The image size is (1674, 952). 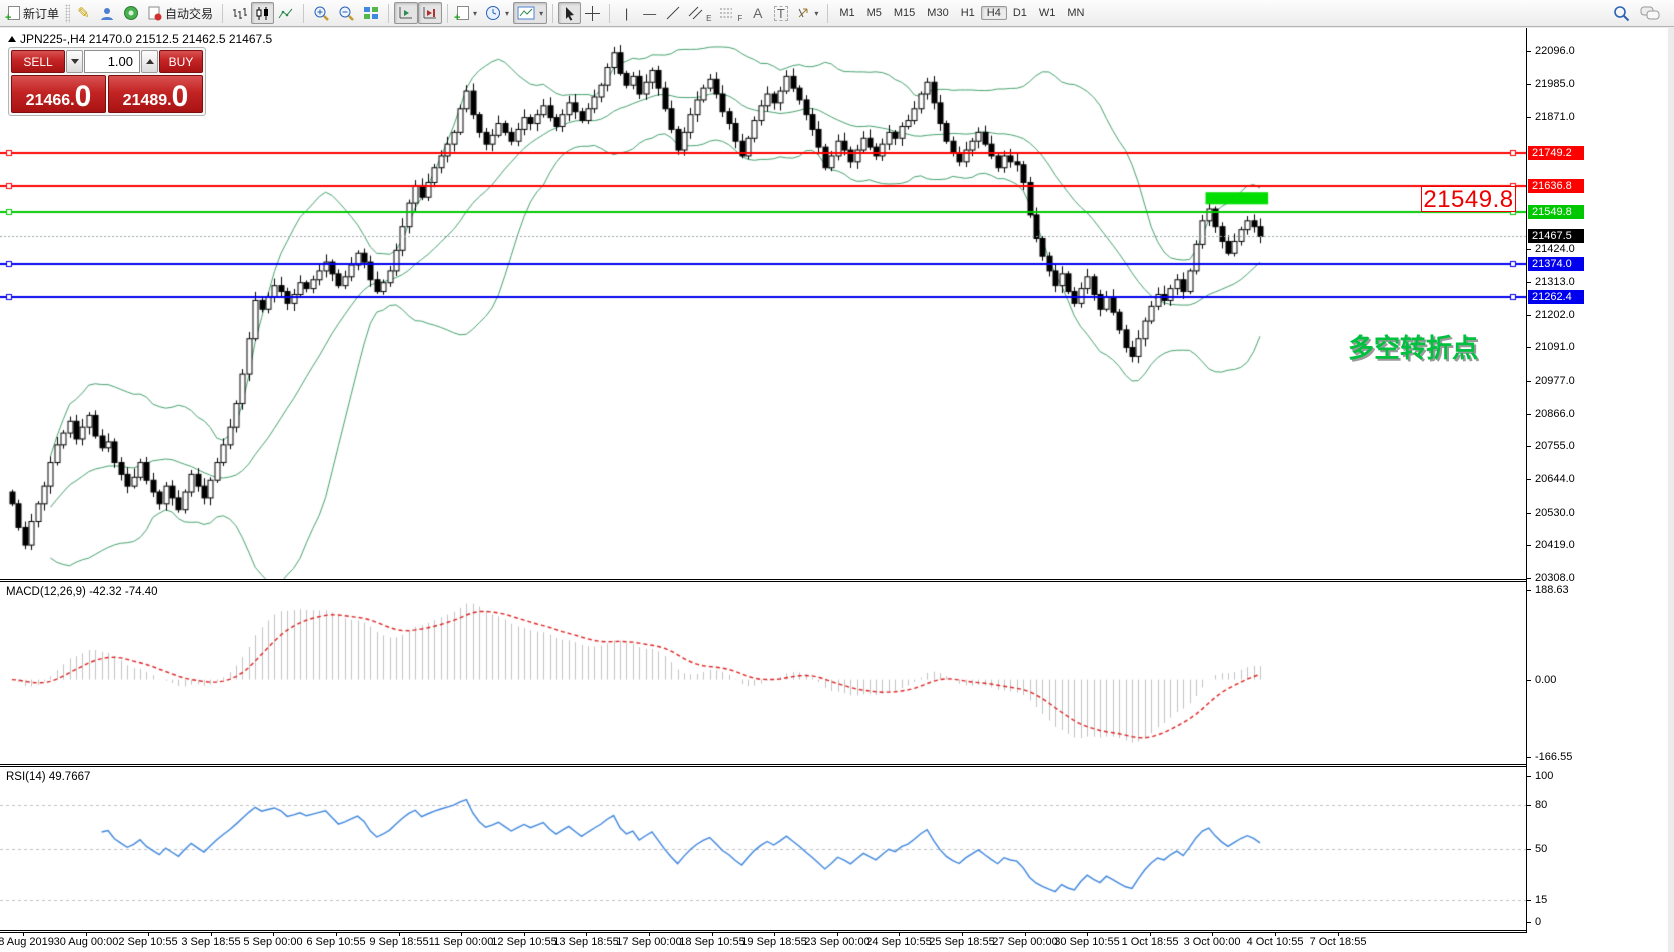 I want to click on horizontal-line-button: —, so click(x=649, y=13).